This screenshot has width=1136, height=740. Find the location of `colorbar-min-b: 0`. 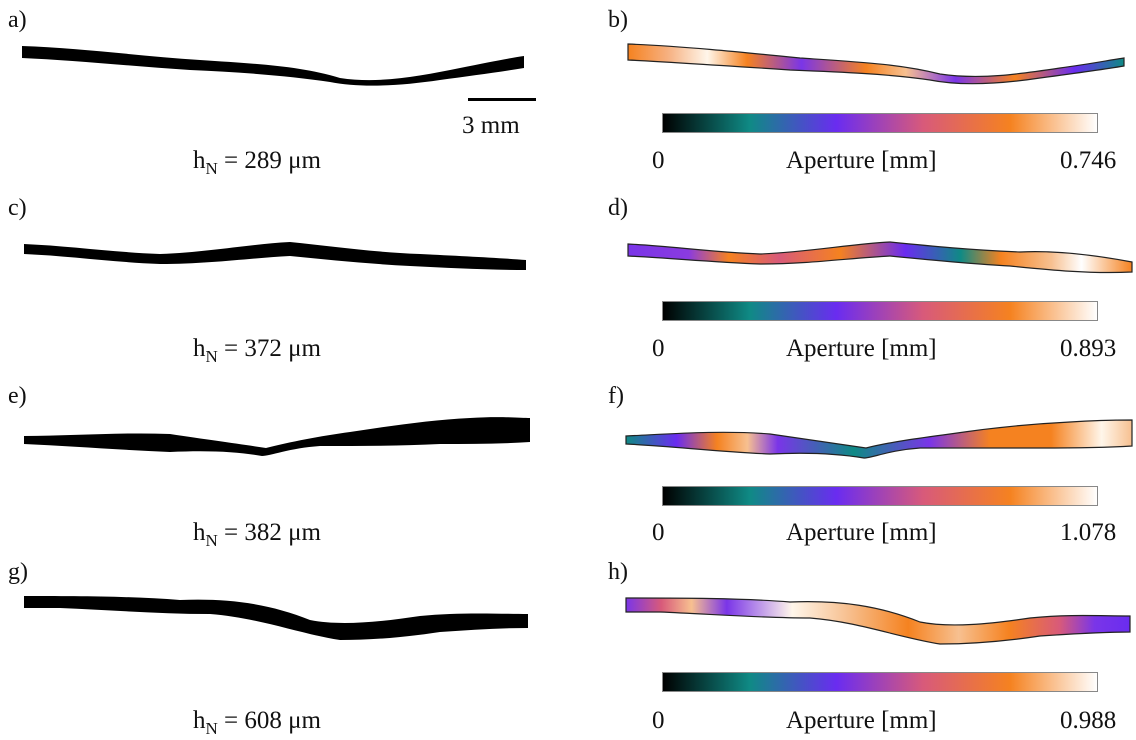

colorbar-min-b: 0 is located at coordinates (658, 160).